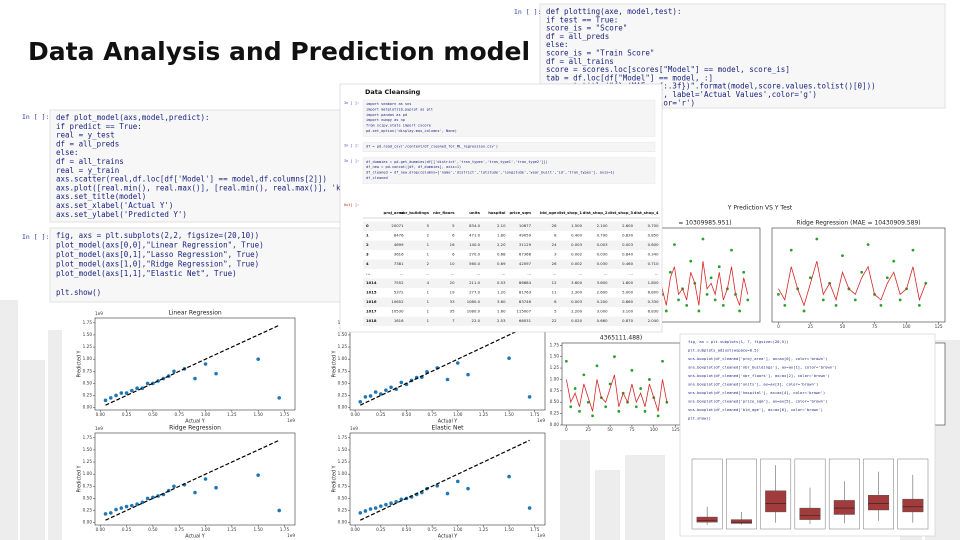 Image resolution: width=960 pixels, height=540 pixels. I want to click on predicted-line, so click(701, 283).